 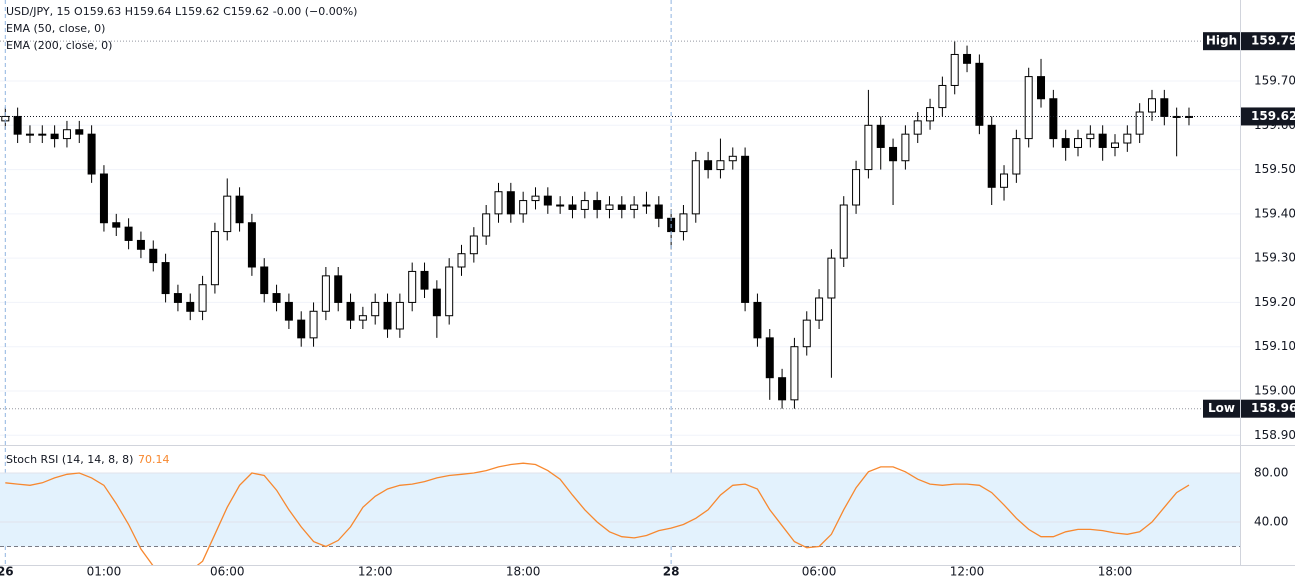 What do you see at coordinates (1274, 81) in the screenshot?
I see `y-tick-label: 159.70` at bounding box center [1274, 81].